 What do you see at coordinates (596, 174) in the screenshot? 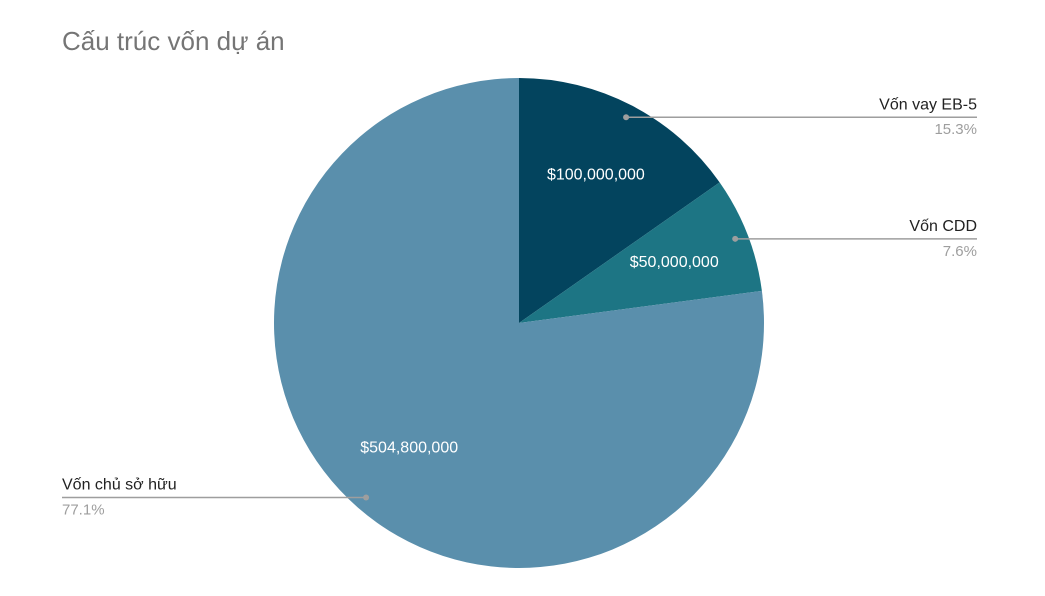
I see `slice-label: $100,000,000` at bounding box center [596, 174].